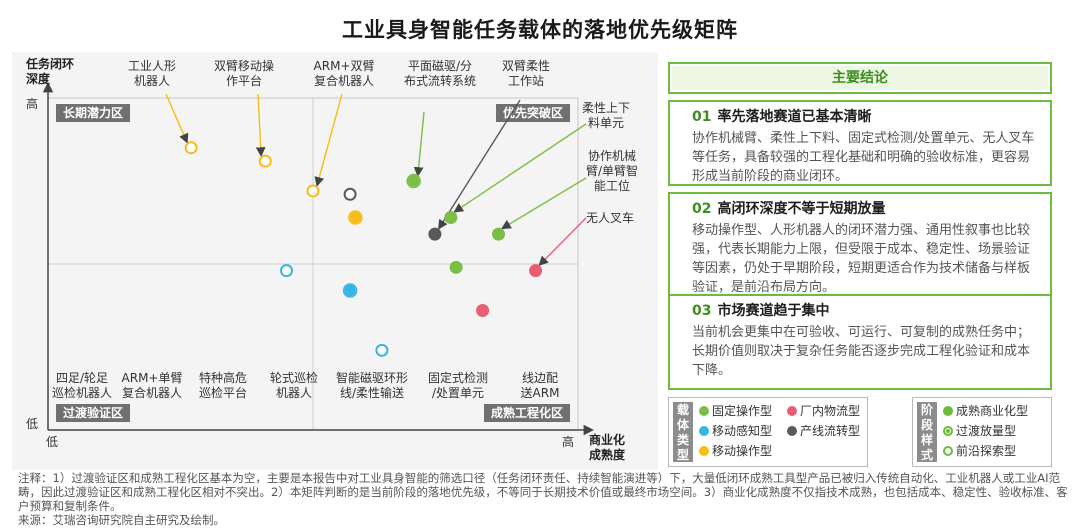 The width and height of the screenshot is (1080, 531). I want to click on conclusion-title: 高闭环深度不等于短期放量, so click(801, 209).